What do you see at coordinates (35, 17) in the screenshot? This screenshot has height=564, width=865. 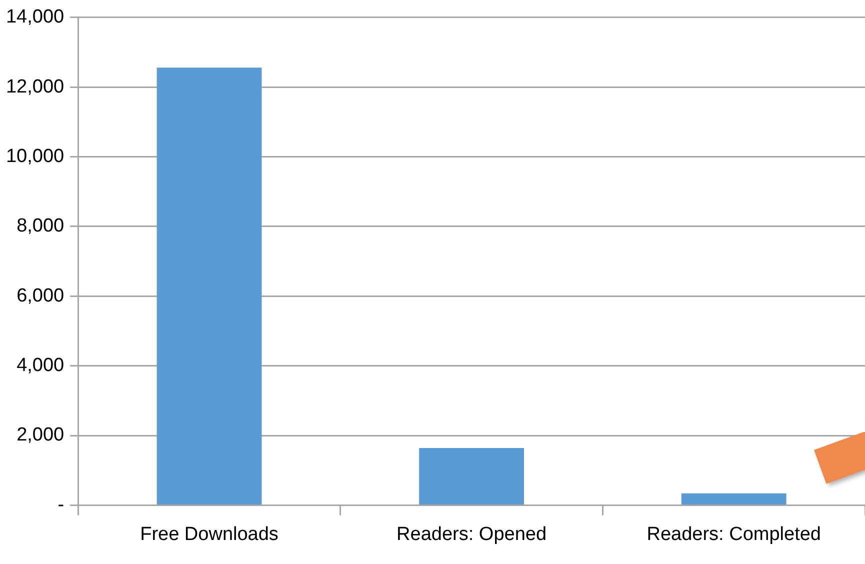 I see `y-tick-label: 14,000` at bounding box center [35, 17].